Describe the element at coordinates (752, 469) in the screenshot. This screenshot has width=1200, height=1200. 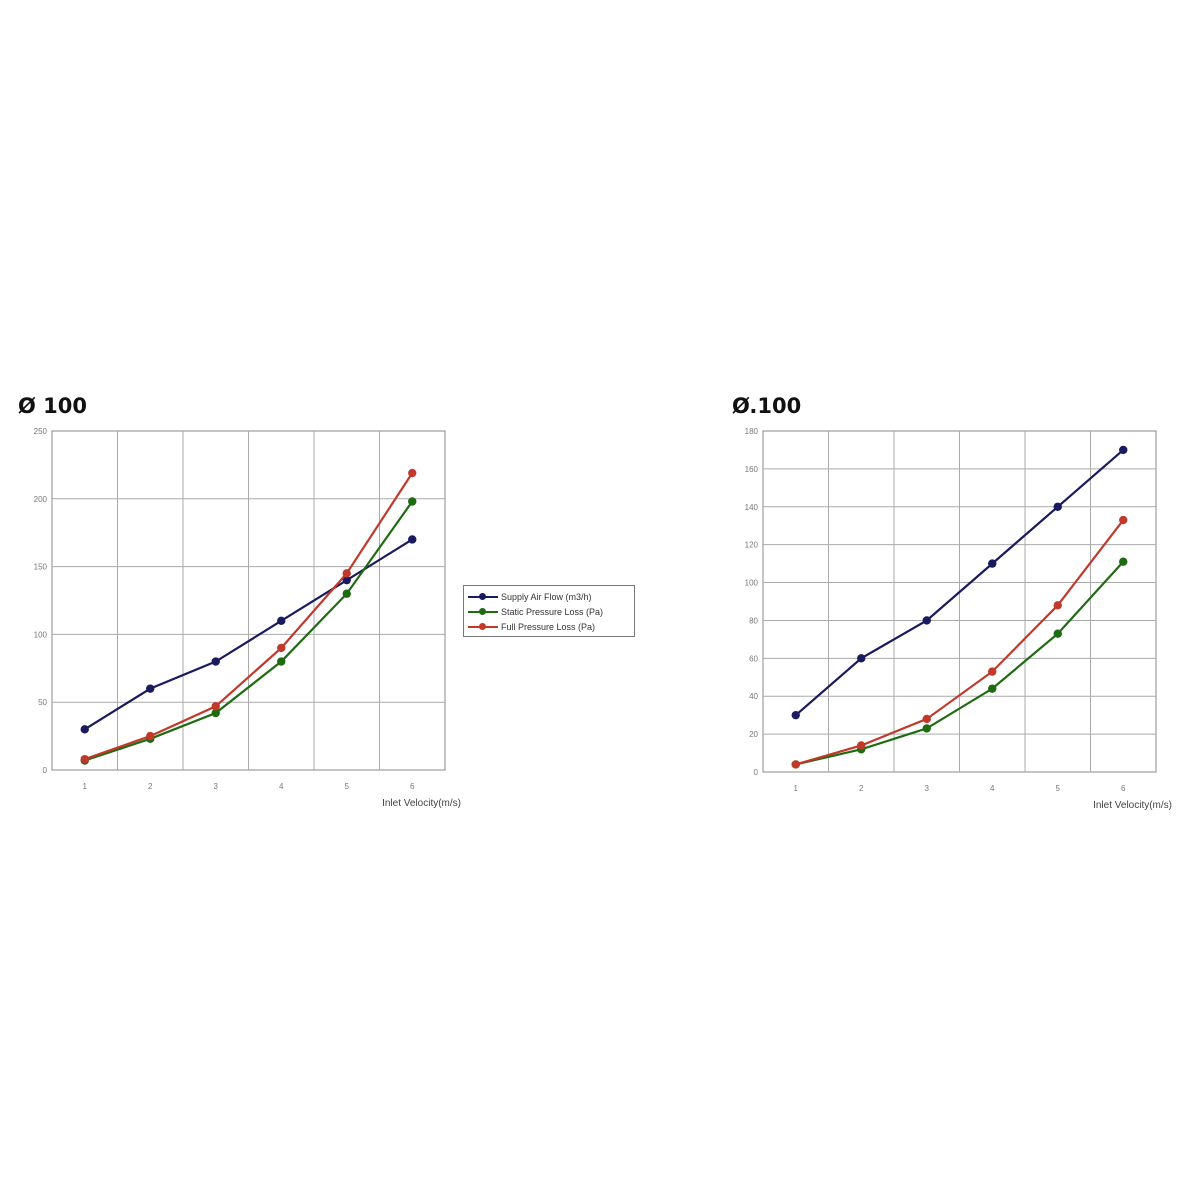
I see `y-tick-label: 160` at that location.